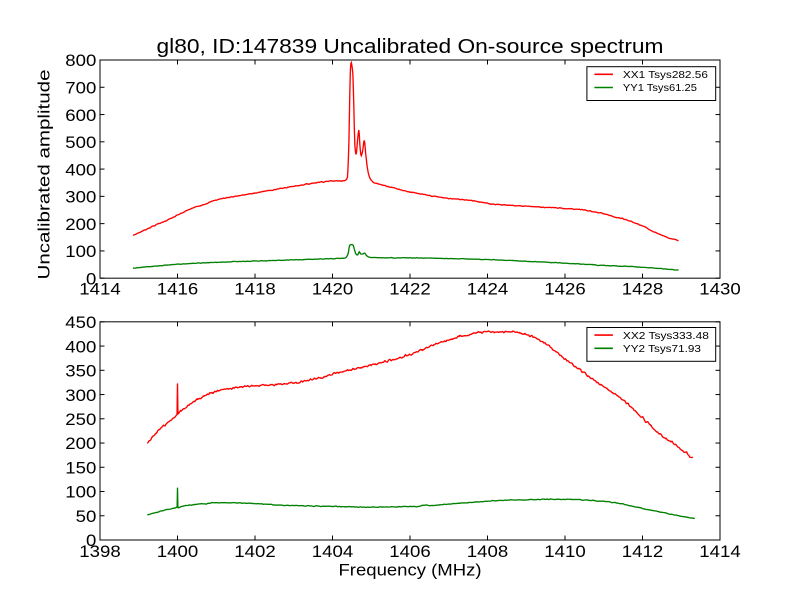  Describe the element at coordinates (487, 289) in the screenshot. I see `svg-text: 1424` at that location.